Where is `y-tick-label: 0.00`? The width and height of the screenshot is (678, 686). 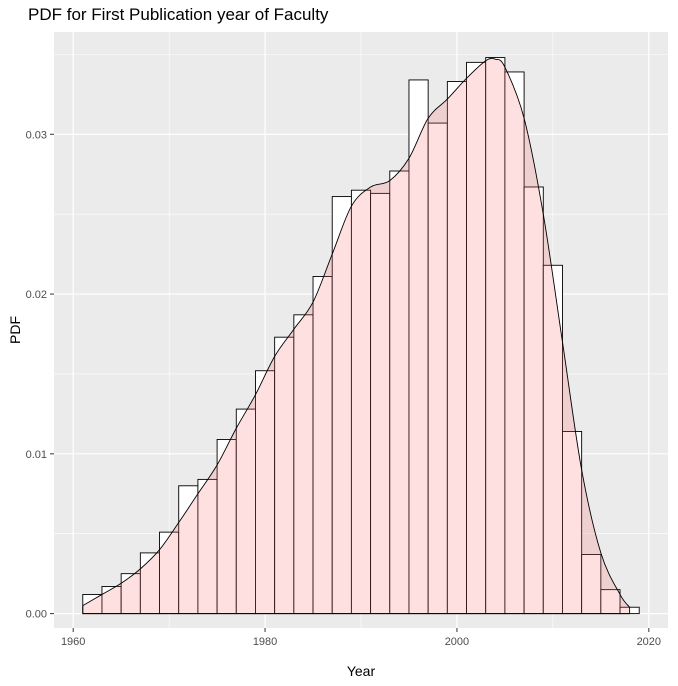
y-tick-label: 0.00 is located at coordinates (36, 615).